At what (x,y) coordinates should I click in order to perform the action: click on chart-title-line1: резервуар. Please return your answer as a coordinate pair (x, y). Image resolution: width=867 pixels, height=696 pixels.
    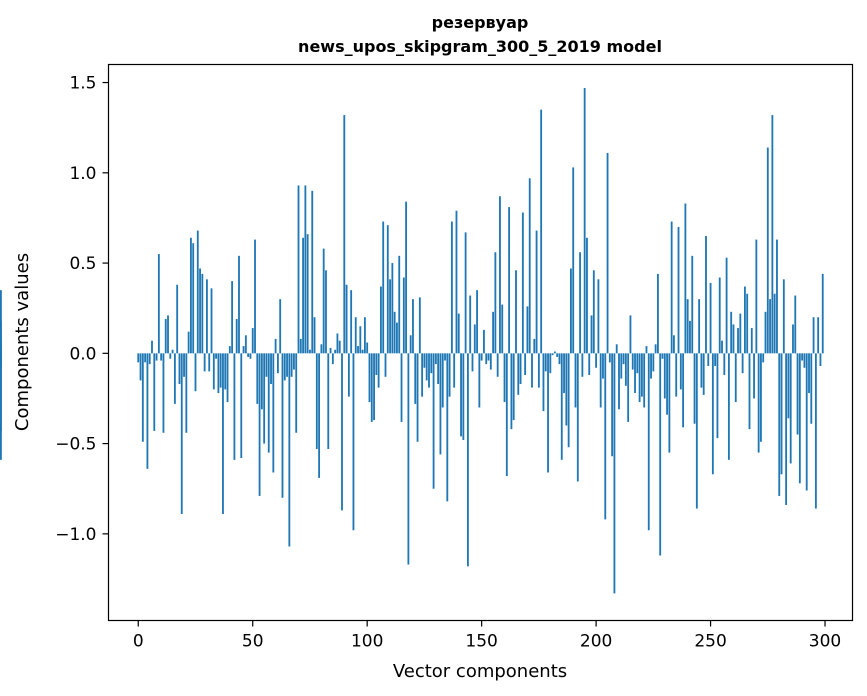
    Looking at the image, I should click on (480, 22).